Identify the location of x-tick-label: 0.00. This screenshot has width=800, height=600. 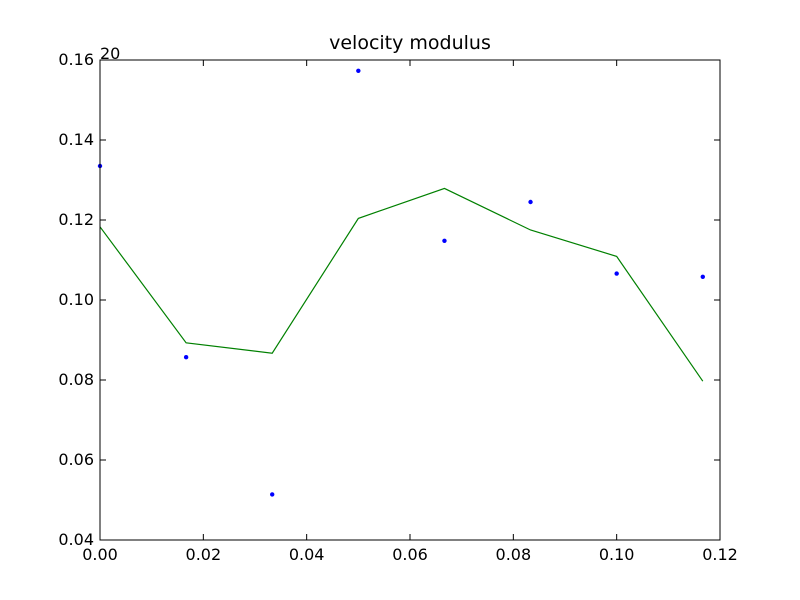
(100, 554).